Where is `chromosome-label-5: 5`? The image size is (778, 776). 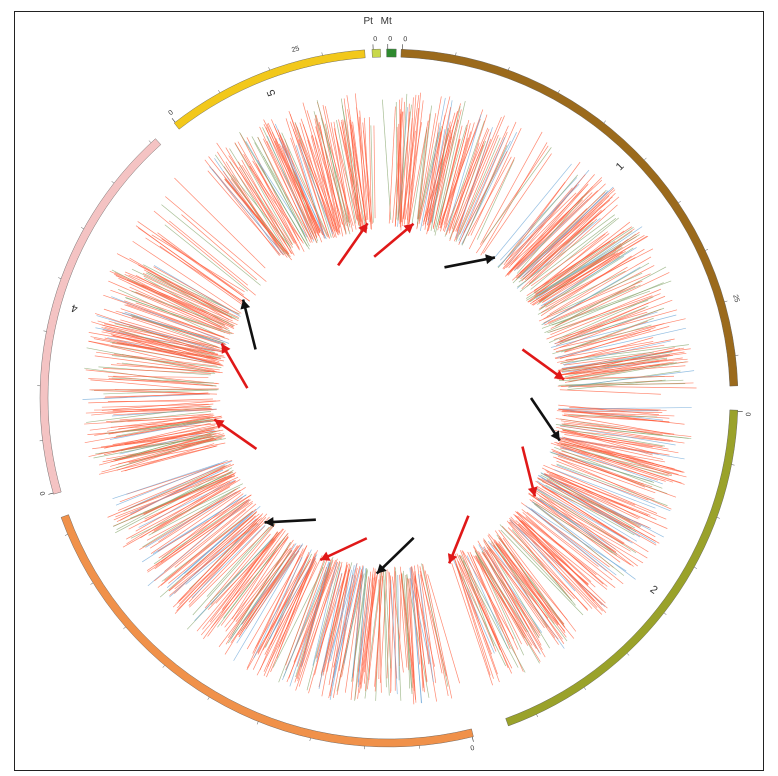
chromosome-label-5: 5 is located at coordinates (271, 93).